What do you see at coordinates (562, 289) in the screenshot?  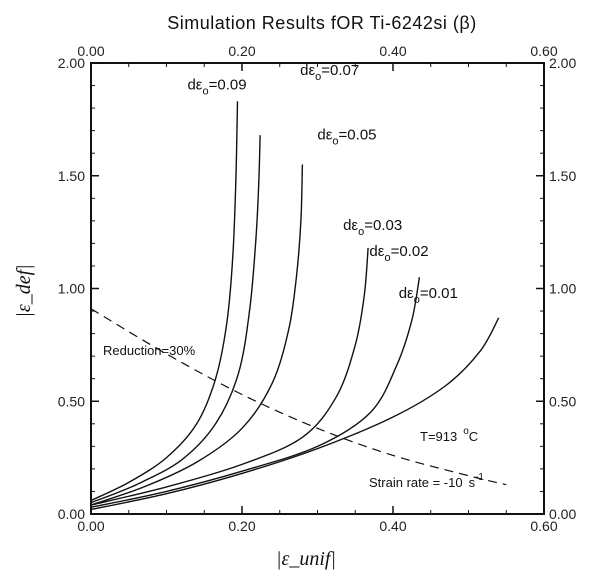 I see `y-tick-label-right: 1.00` at bounding box center [562, 289].